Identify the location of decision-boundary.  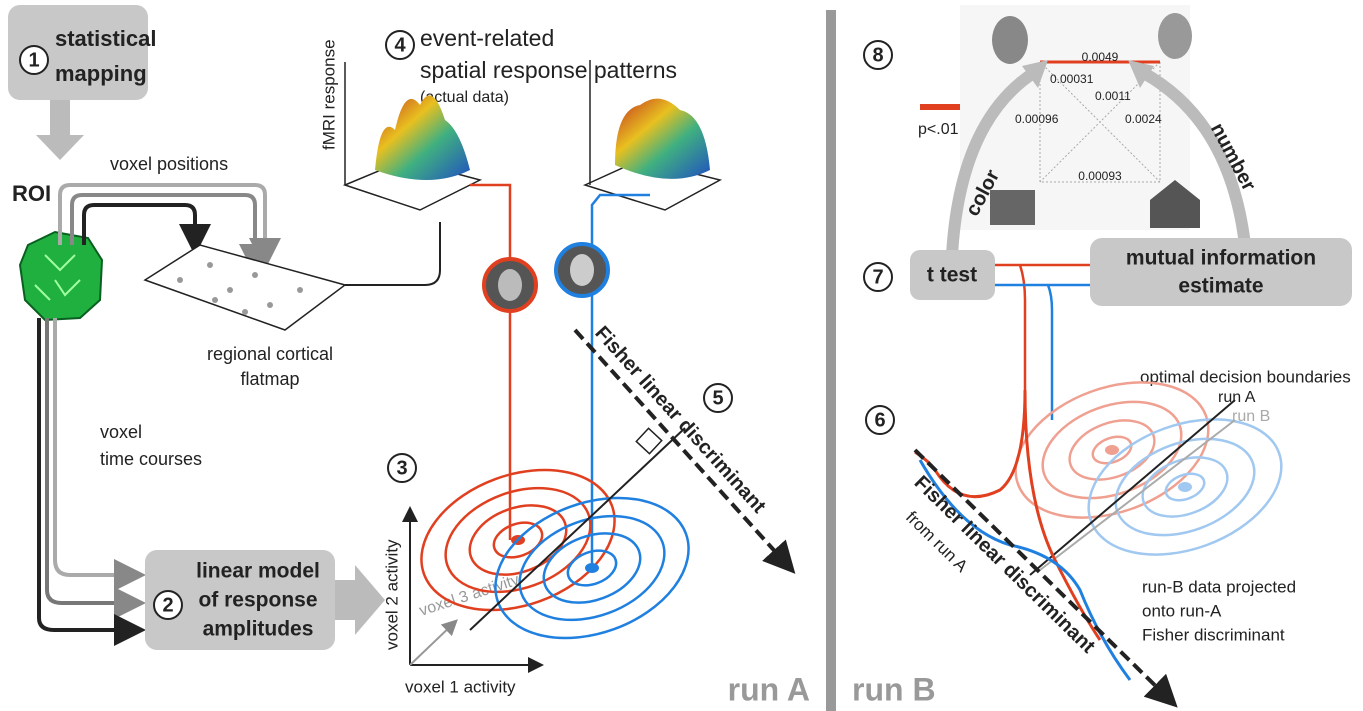
(577, 529).